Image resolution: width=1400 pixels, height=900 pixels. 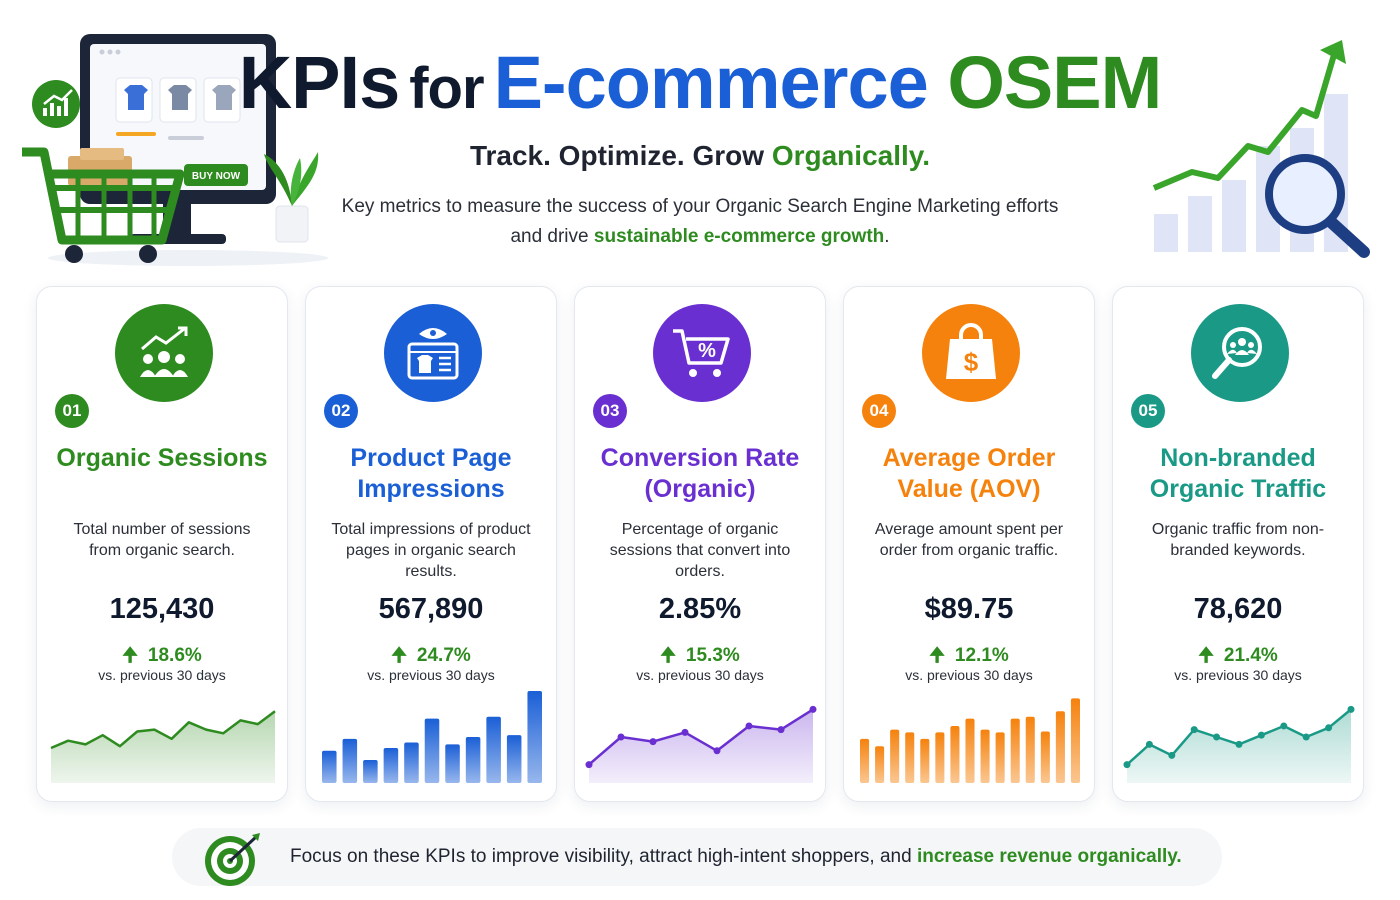 I want to click on kpi-change: 🠉 18.6%, so click(x=162, y=657).